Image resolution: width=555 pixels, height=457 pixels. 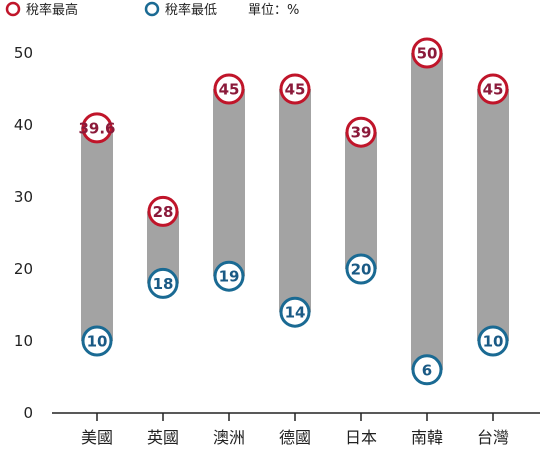 I want to click on high-value-label: 39, so click(x=361, y=133).